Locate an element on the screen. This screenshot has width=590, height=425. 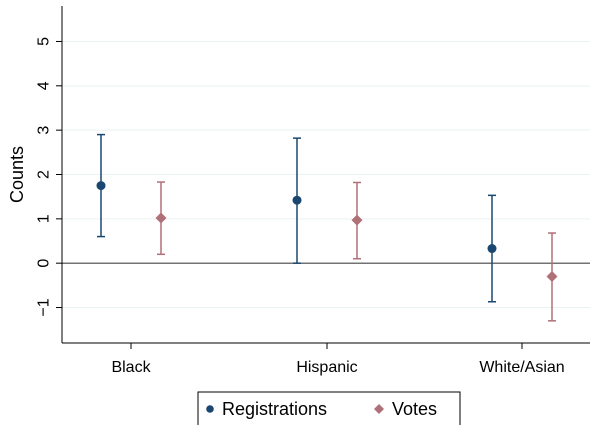
y-tick-label: 0 is located at coordinates (44, 263).